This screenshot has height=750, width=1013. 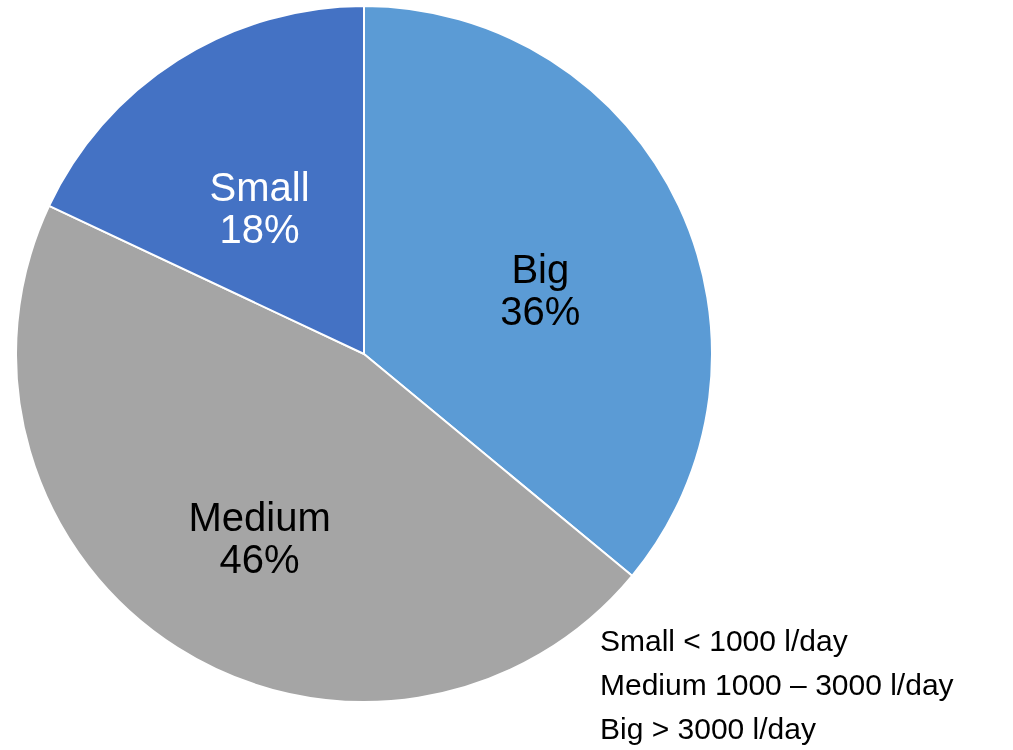 I want to click on slice-label: Small, so click(x=259, y=187).